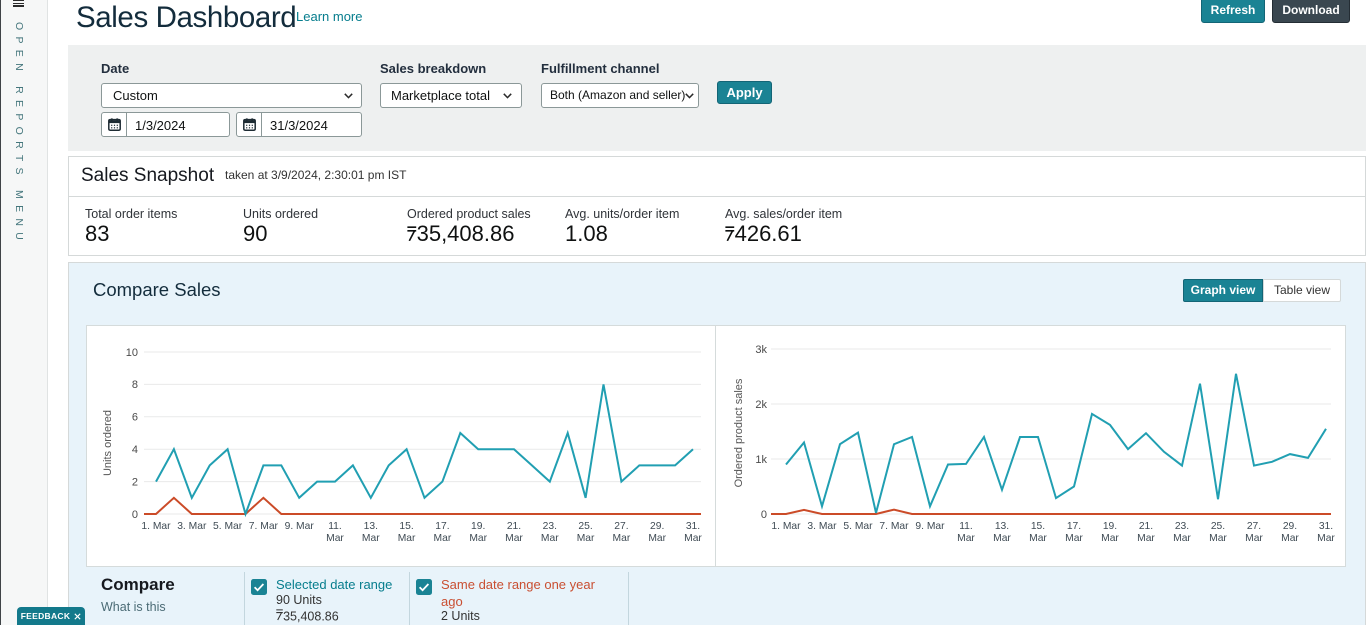  I want to click on svg-text: 8, so click(135, 385).